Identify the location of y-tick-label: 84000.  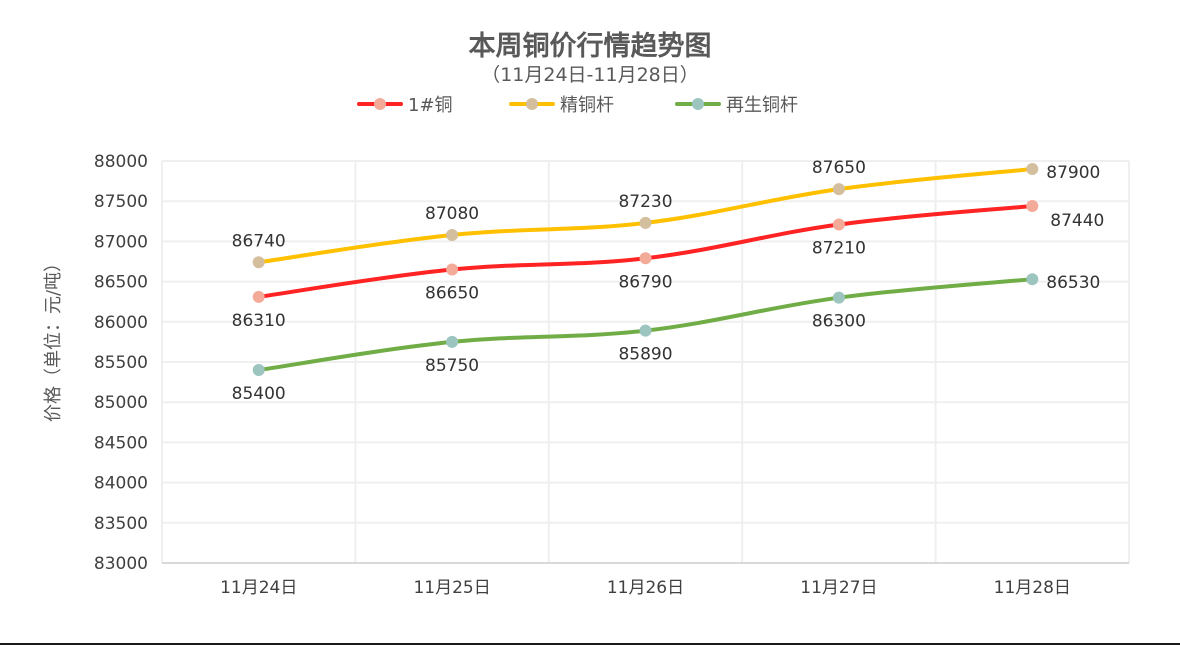
(121, 484).